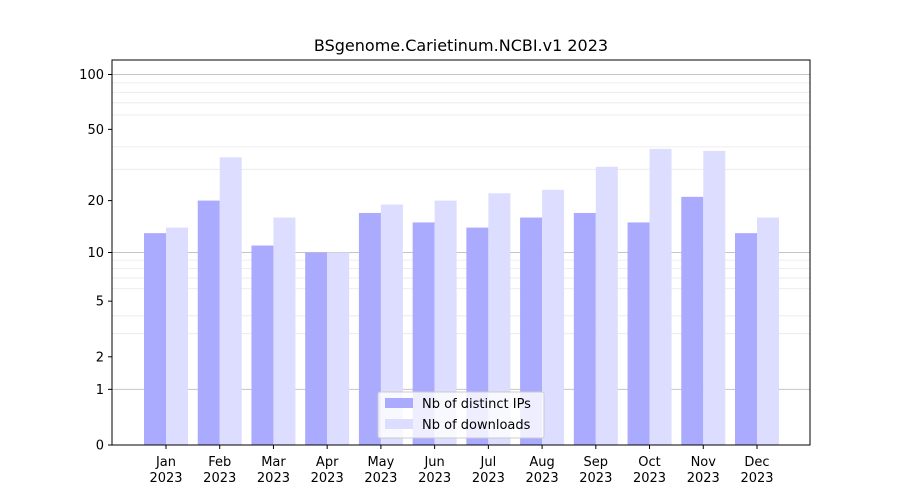  I want to click on legend-label-distinct-ips: Nb of distinct IPs, so click(476, 404).